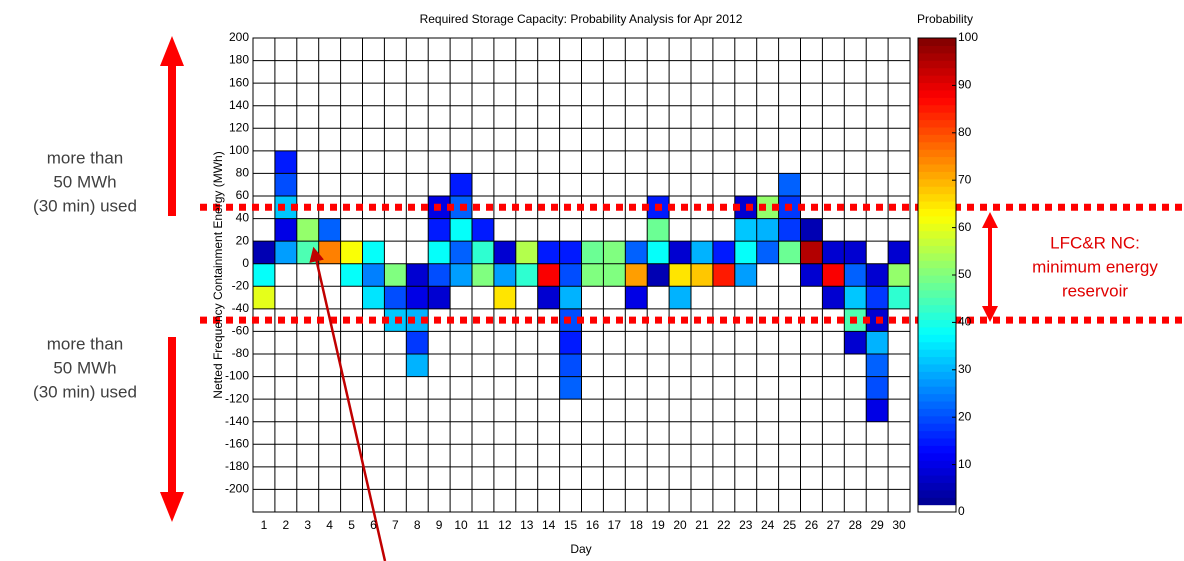  I want to click on y-tick-label: 0, so click(245, 263).